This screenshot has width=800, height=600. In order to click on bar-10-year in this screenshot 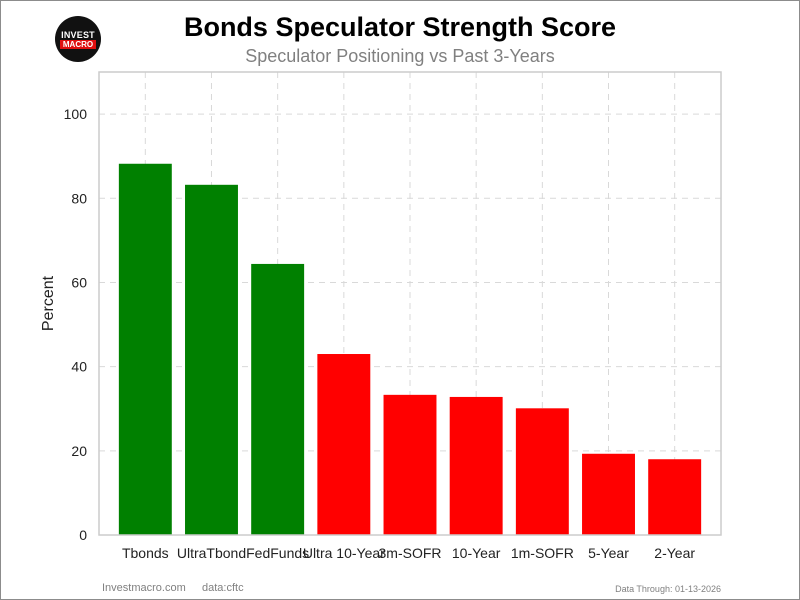, I will do `click(476, 465)`.